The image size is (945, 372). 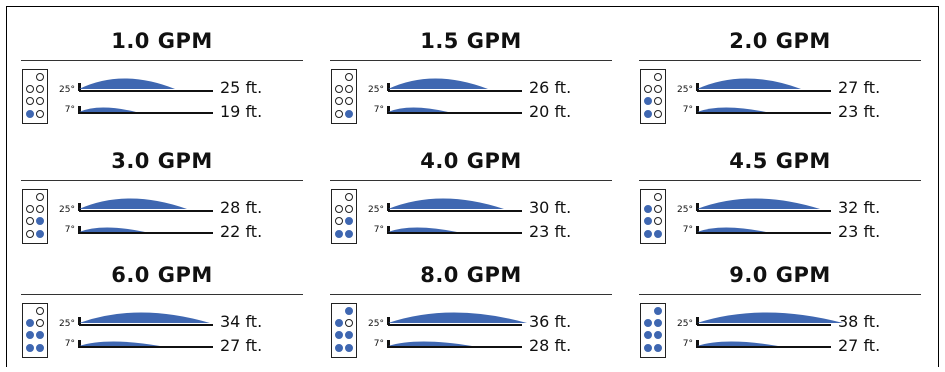 I want to click on spray-panel: 1.0 GPM 25° 25 ft. 7° 19 ft., so click(x=162, y=82).